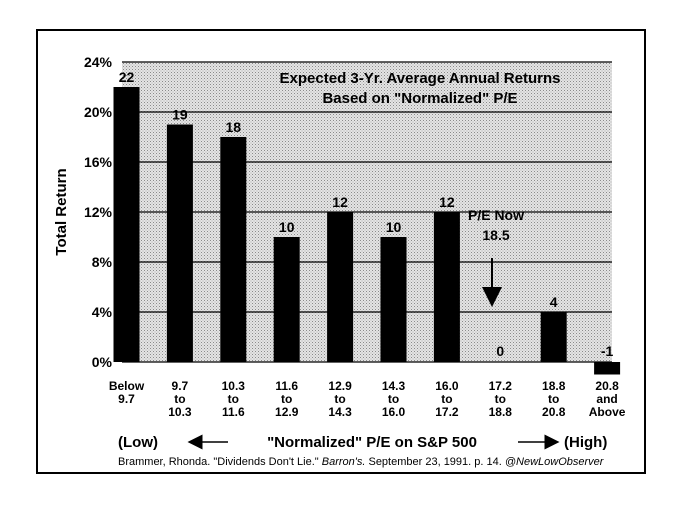 The width and height of the screenshot is (680, 508). What do you see at coordinates (102, 312) in the screenshot?
I see `y-tick-label: 4%` at bounding box center [102, 312].